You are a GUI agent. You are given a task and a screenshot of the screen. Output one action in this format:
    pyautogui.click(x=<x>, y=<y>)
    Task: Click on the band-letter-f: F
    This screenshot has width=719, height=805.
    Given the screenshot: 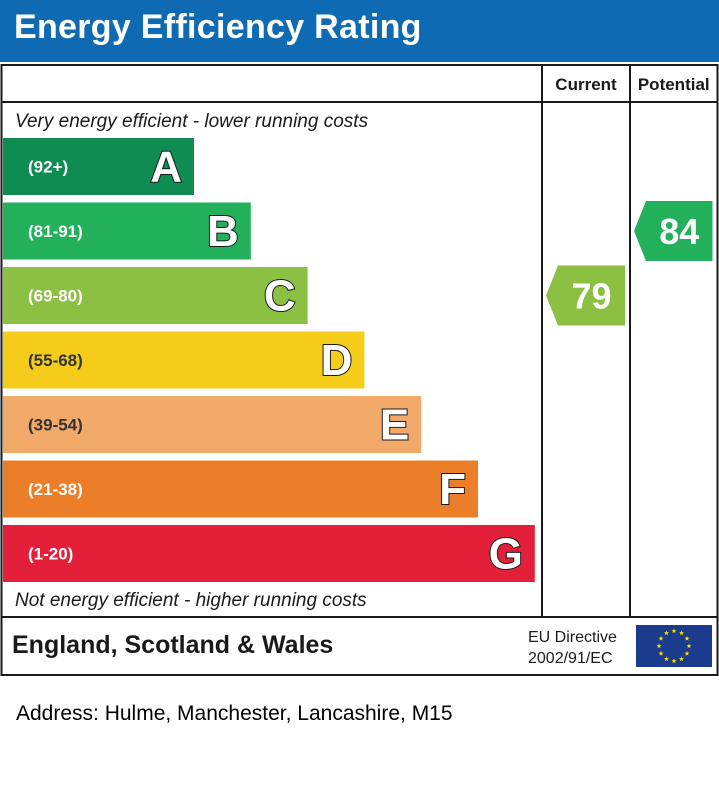 What is the action you would take?
    pyautogui.click(x=452, y=489)
    